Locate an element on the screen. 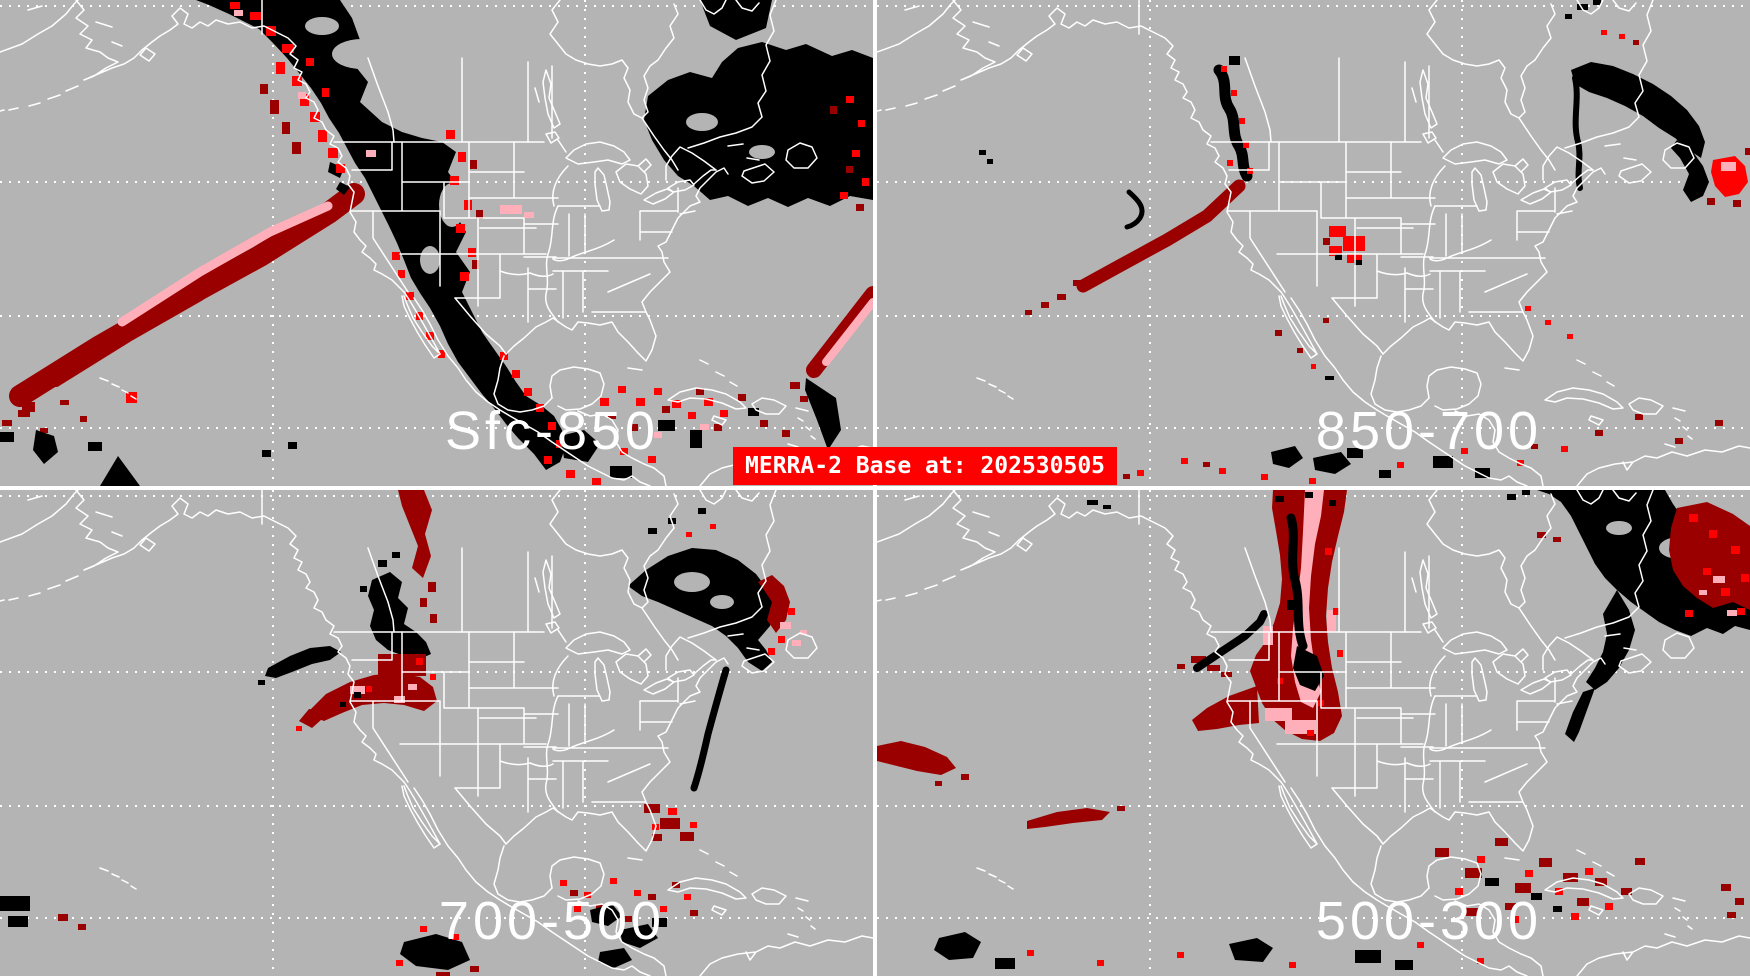  panel-divider-horizontal is located at coordinates (875, 488).